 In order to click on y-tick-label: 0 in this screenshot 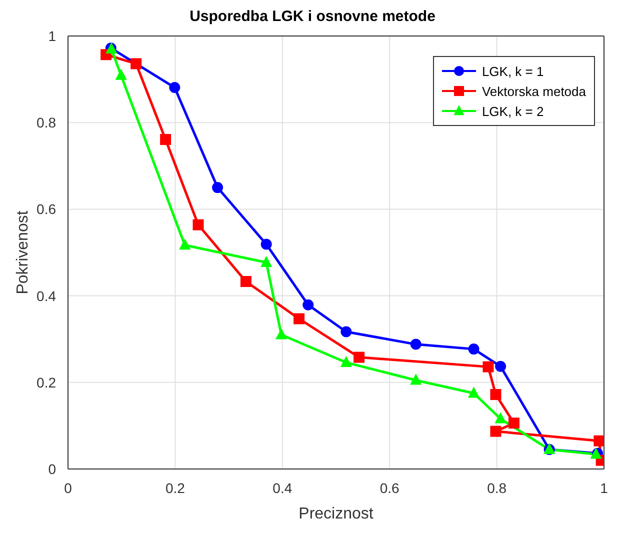, I will do `click(52, 468)`.